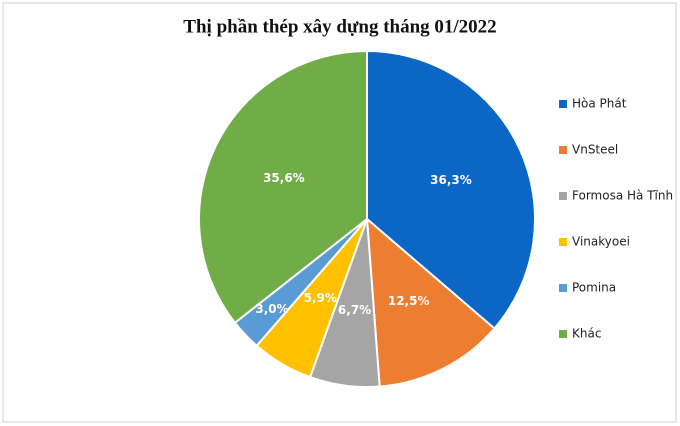 Image resolution: width=680 pixels, height=426 pixels. What do you see at coordinates (595, 150) in the screenshot?
I see `legend-label: VnSteel` at bounding box center [595, 150].